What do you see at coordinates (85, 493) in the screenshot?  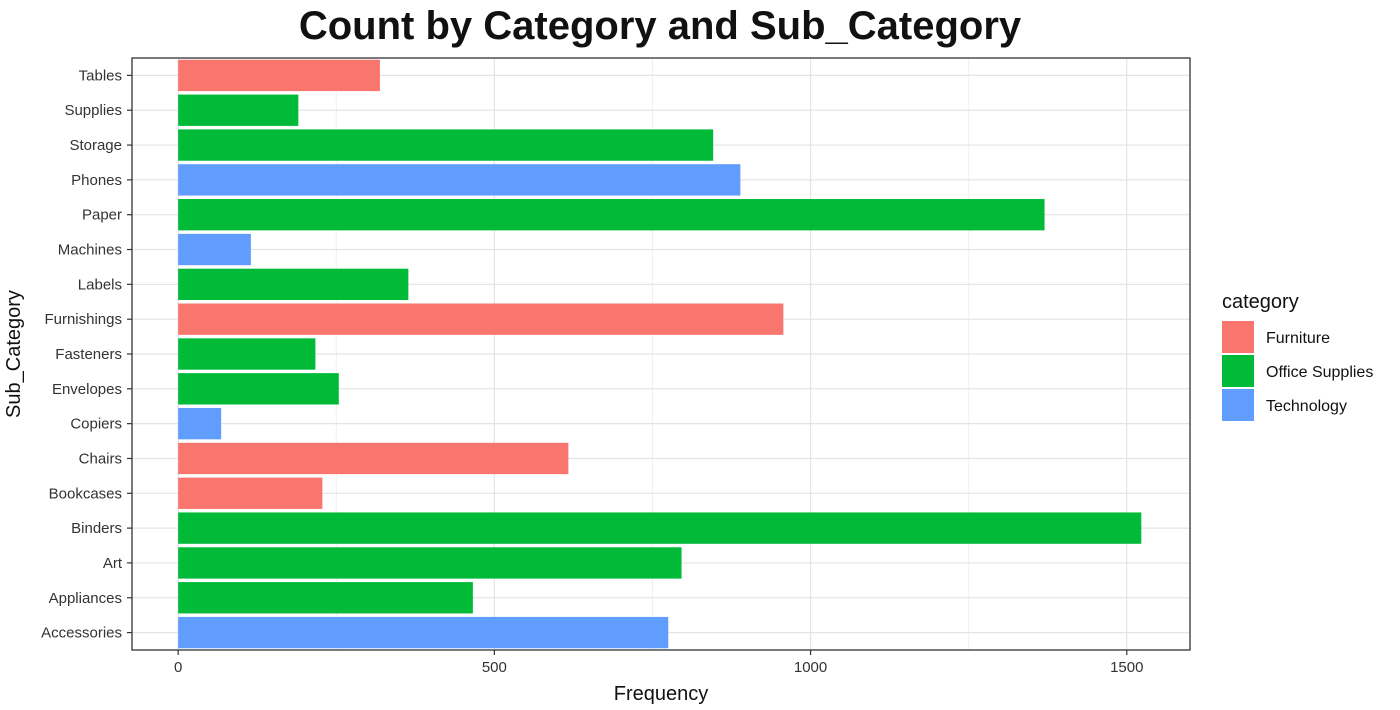 I see `y-tick-label: Bookcases` at bounding box center [85, 493].